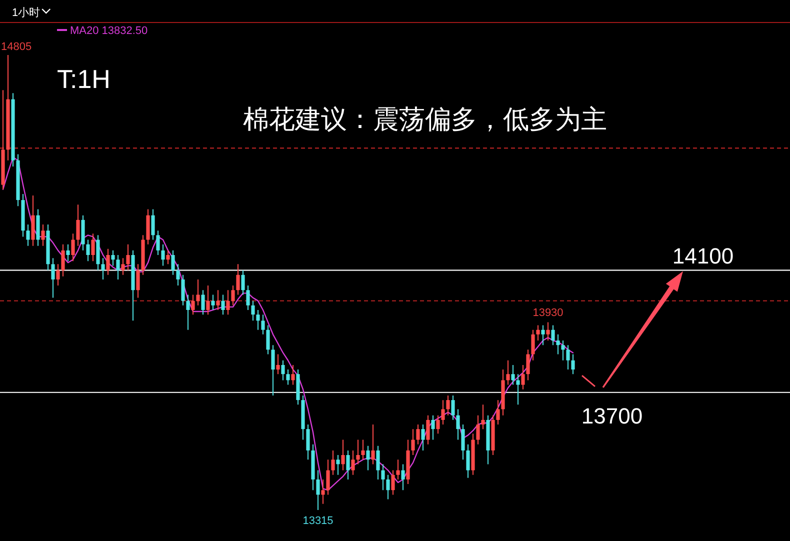 The width and height of the screenshot is (790, 541). What do you see at coordinates (318, 521) in the screenshot?
I see `annotation: 13315` at bounding box center [318, 521].